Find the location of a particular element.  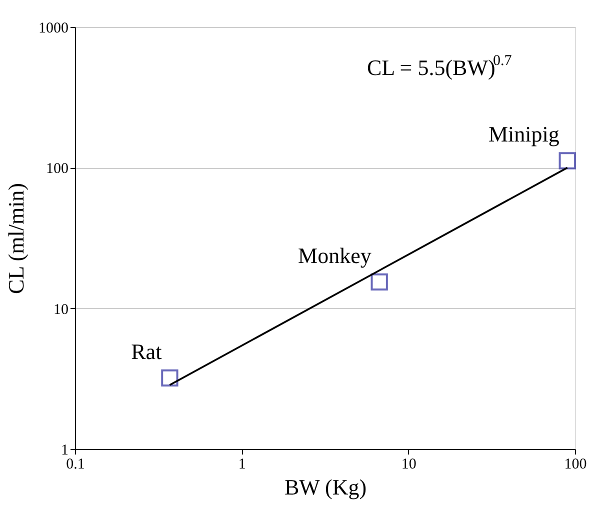

x-tick-label: 0.1 is located at coordinates (75, 464).